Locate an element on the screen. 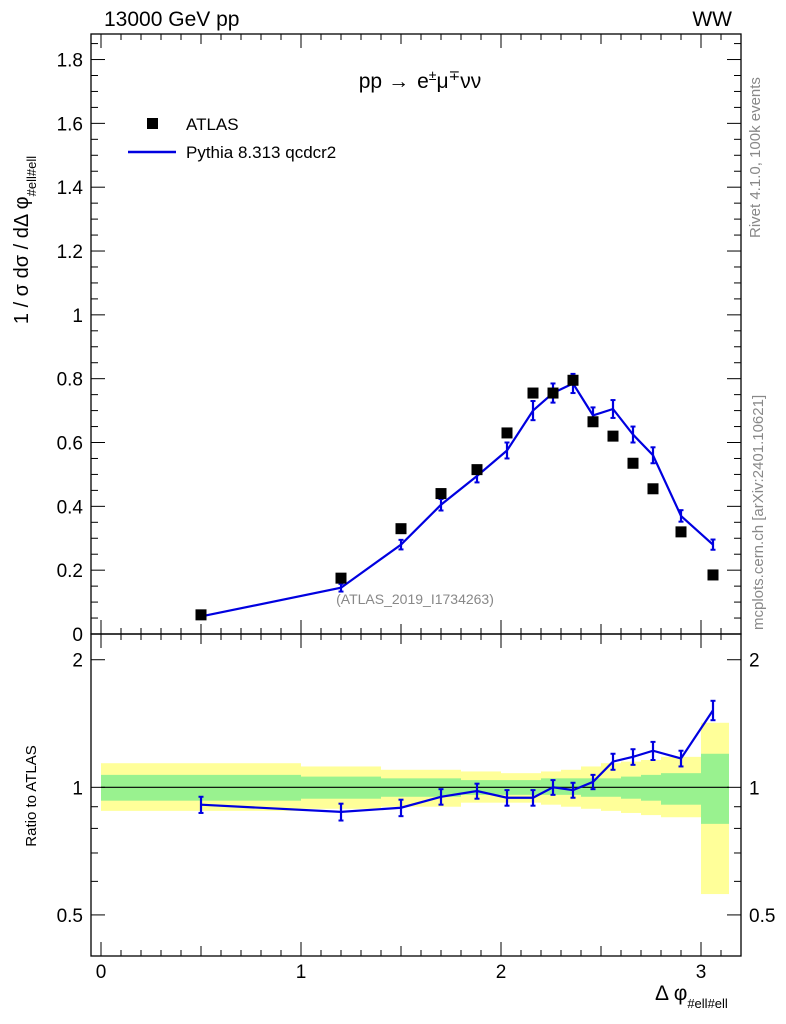 This screenshot has width=786, height=1024. header-right: WW is located at coordinates (712, 19).